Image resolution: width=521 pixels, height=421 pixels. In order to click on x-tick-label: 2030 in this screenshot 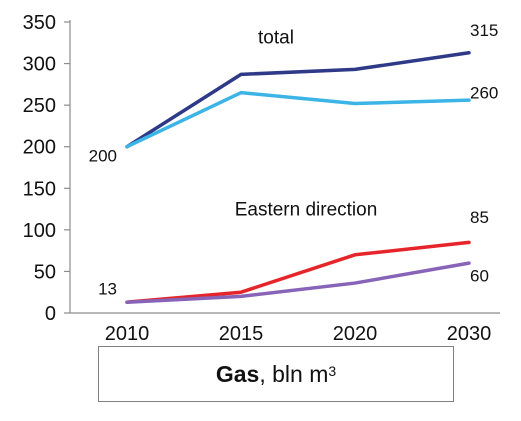, I will do `click(469, 331)`.